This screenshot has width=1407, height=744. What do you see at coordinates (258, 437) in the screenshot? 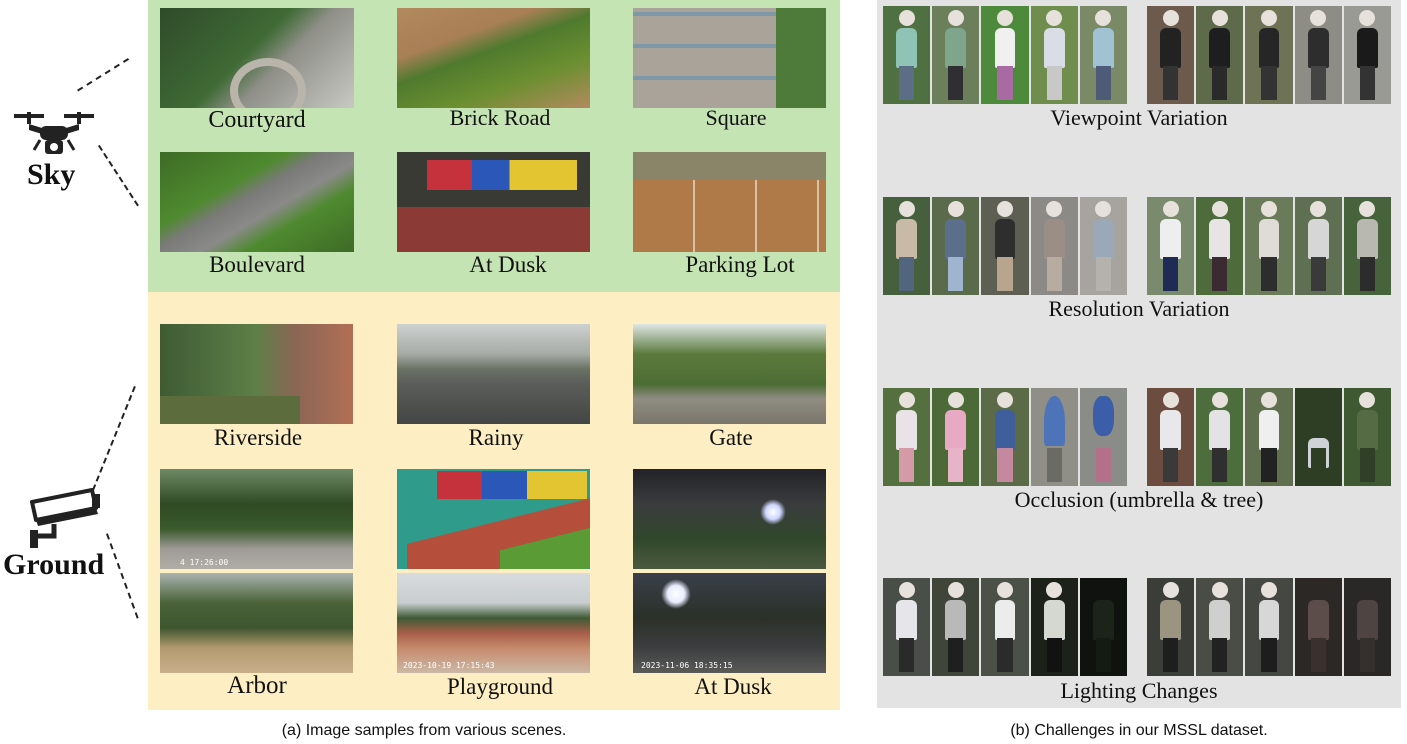
I see `scene-label-riverside: Riverside` at bounding box center [258, 437].